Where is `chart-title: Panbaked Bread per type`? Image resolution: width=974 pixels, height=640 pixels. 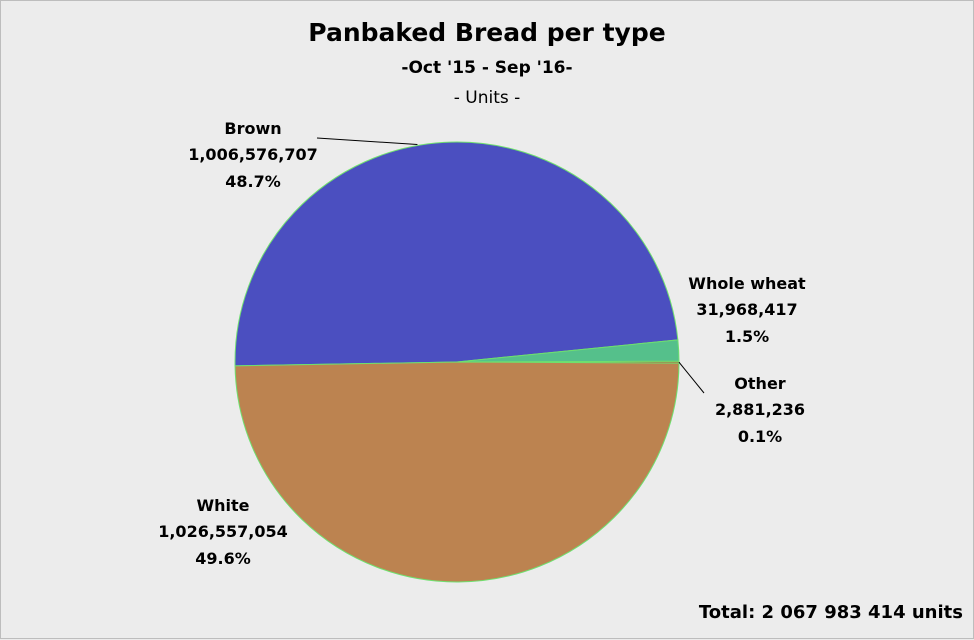 chart-title: Panbaked Bread per type is located at coordinates (486, 32).